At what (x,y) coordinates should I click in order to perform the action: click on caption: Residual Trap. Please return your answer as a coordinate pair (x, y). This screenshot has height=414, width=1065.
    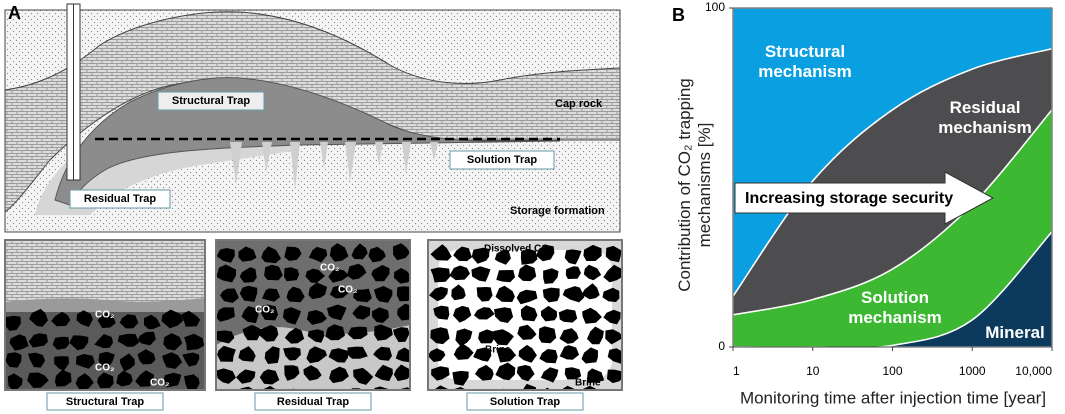
    Looking at the image, I should click on (313, 402).